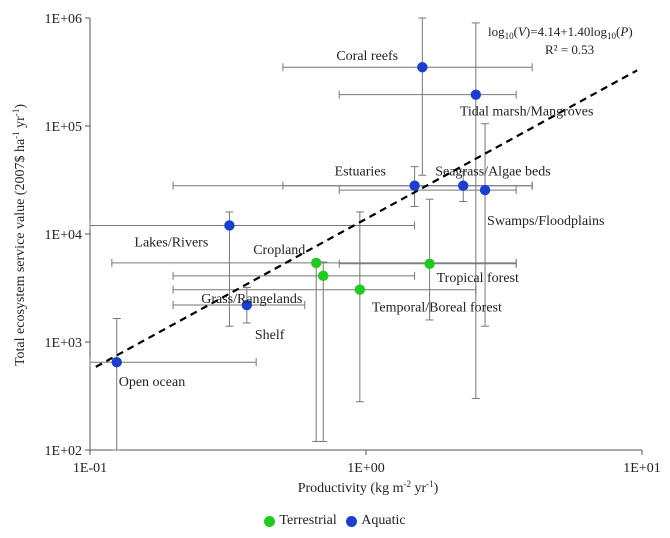 This screenshot has height=538, width=670. I want to click on point-seagrass-algae-beds, so click(463, 185).